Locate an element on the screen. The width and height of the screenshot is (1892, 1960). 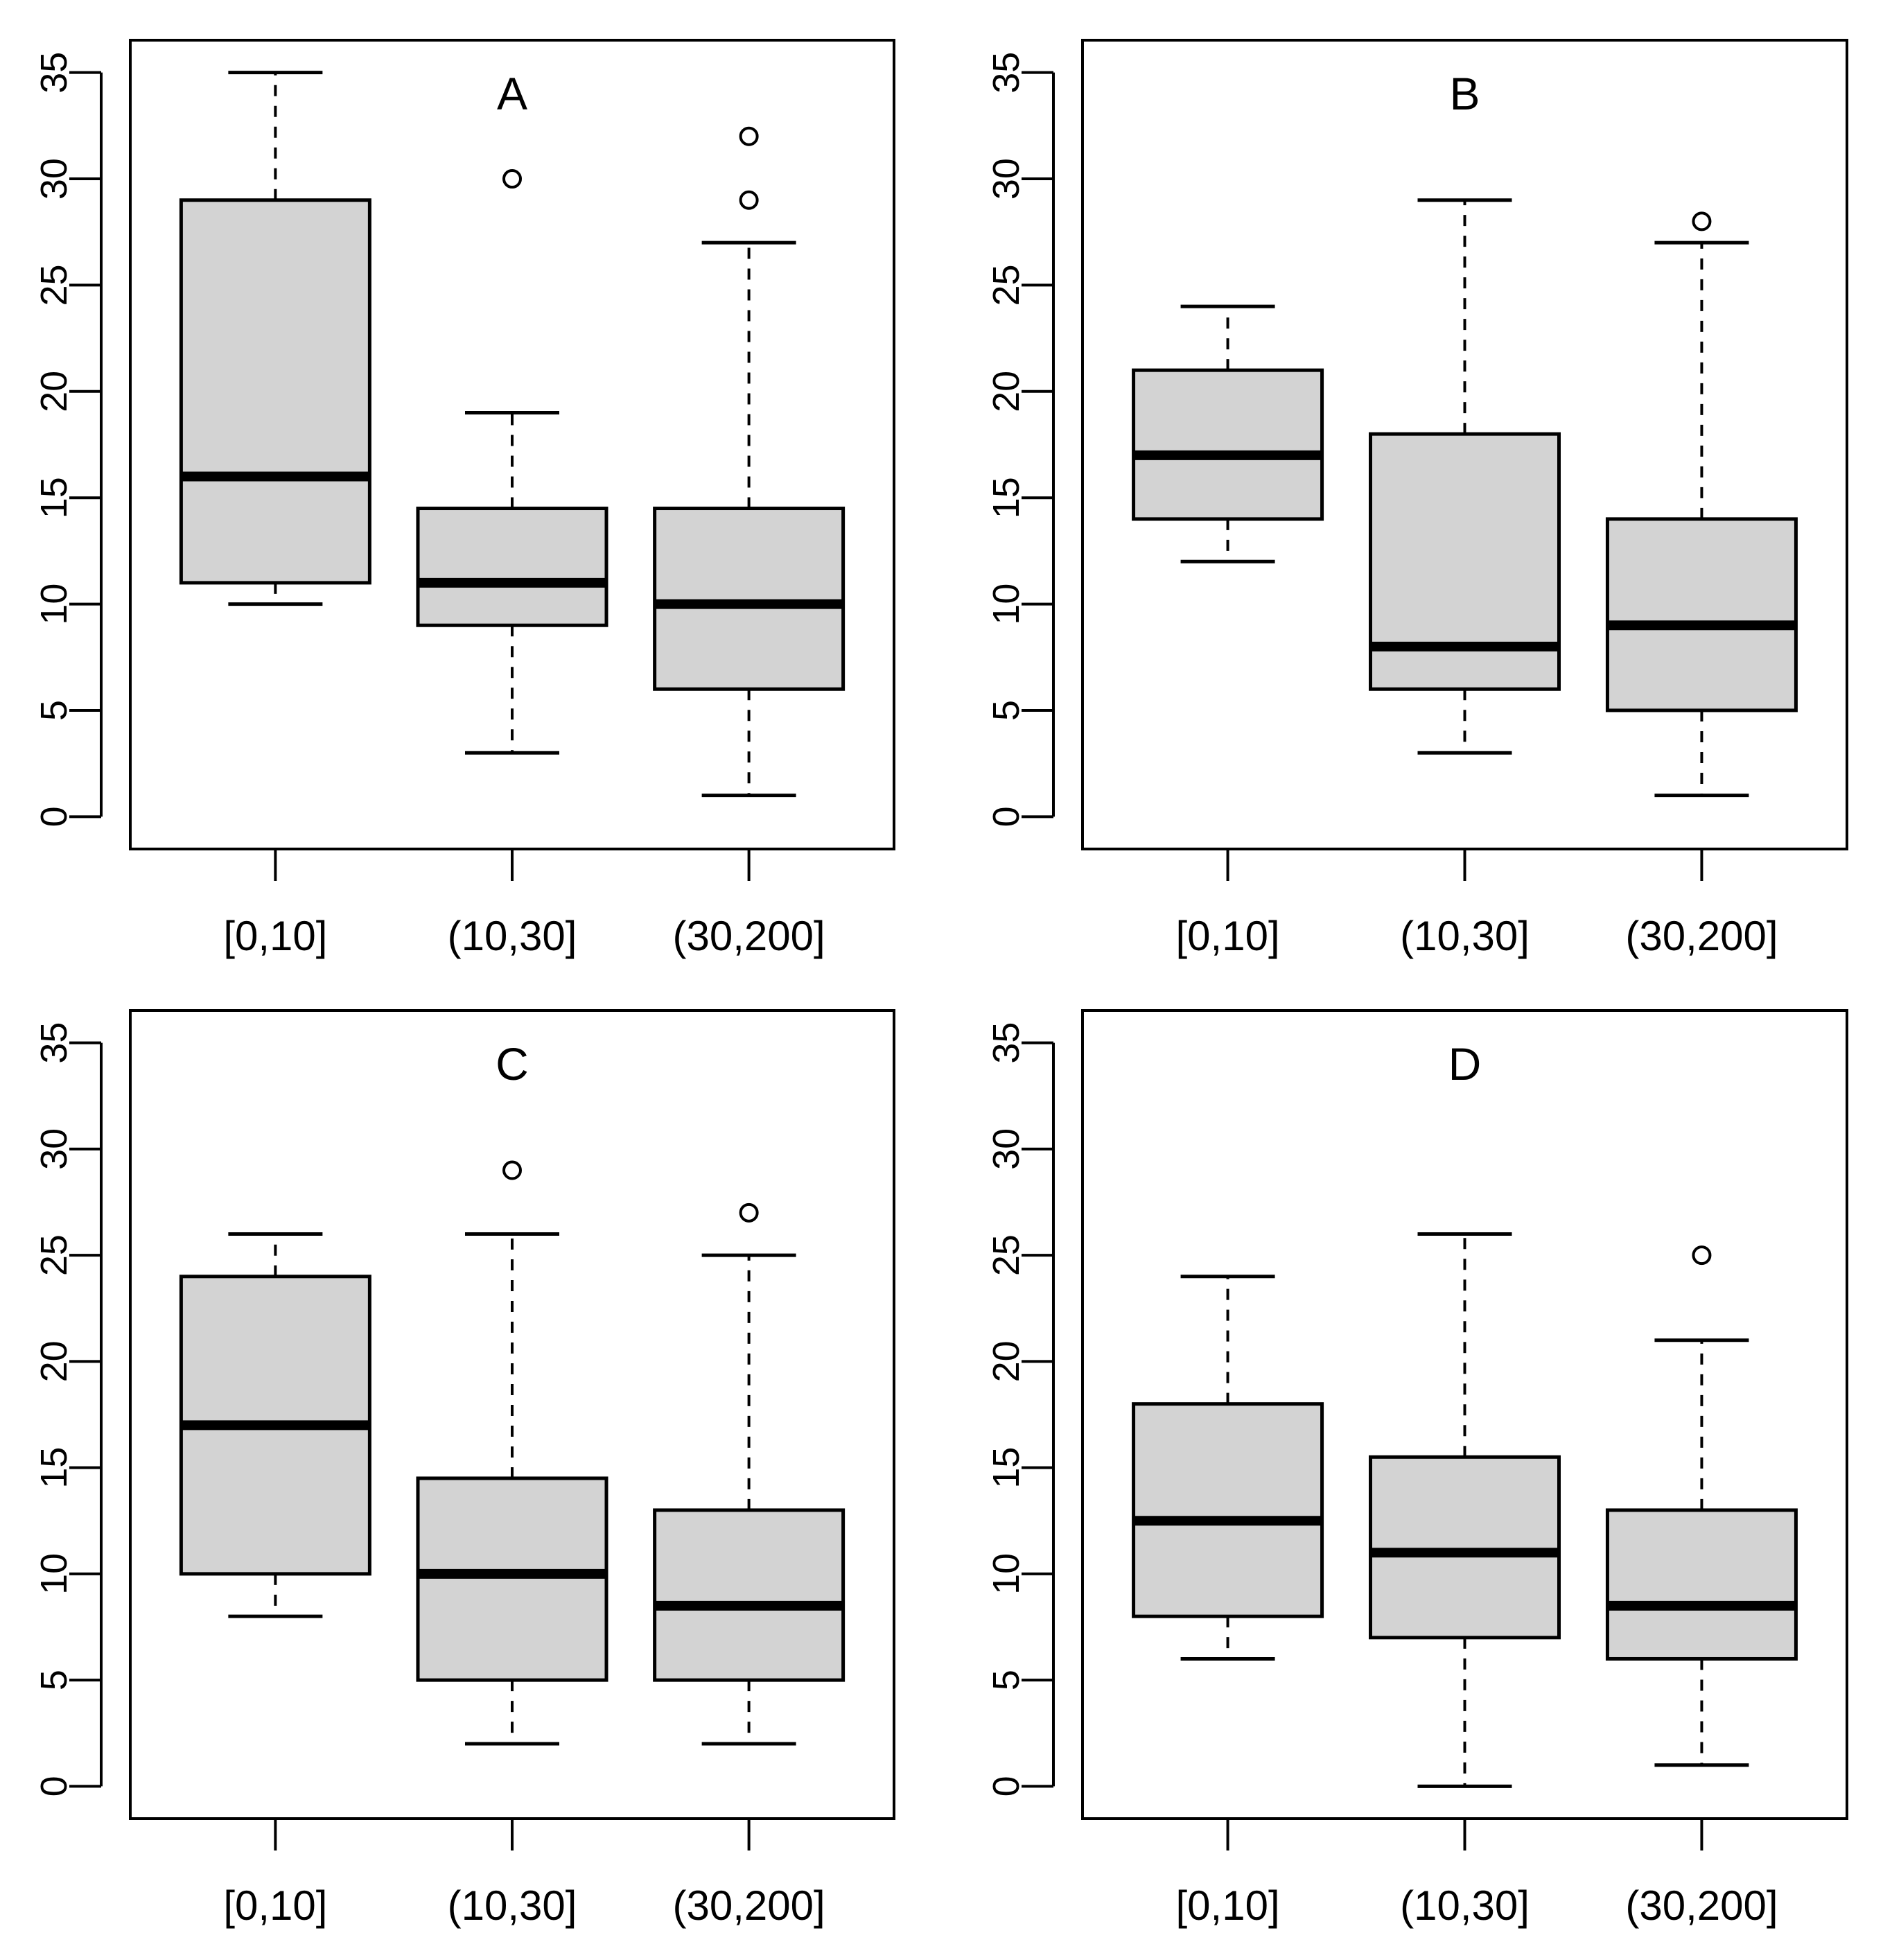
panel-title: C is located at coordinates (512, 1064).